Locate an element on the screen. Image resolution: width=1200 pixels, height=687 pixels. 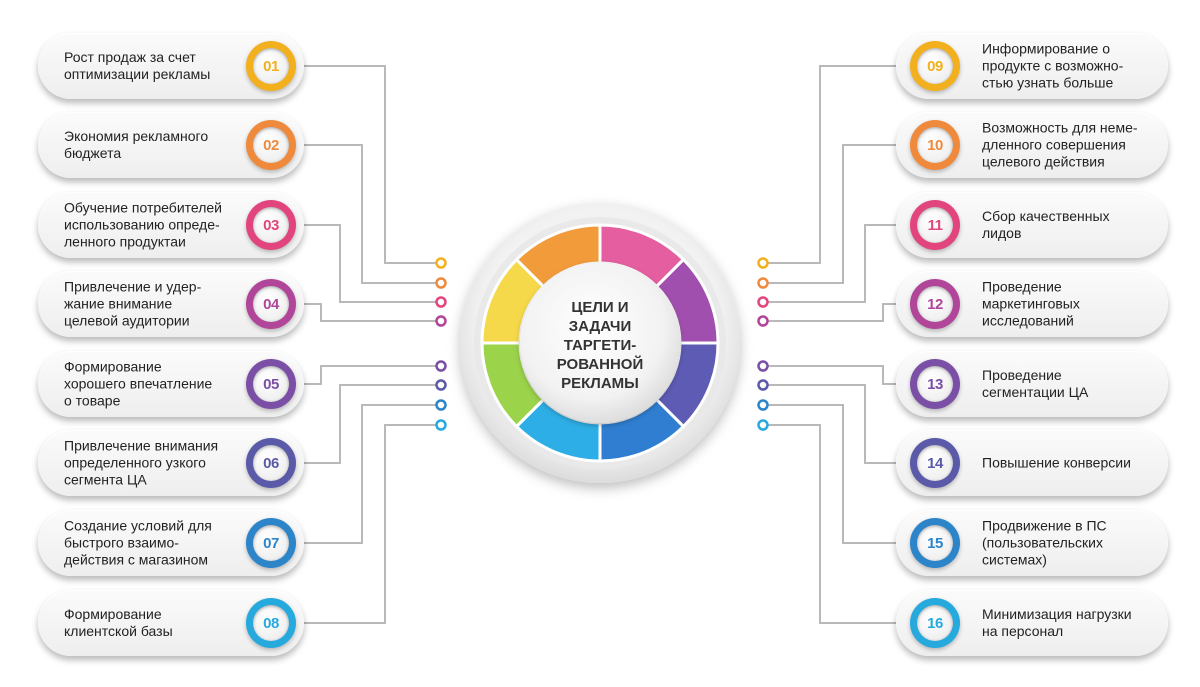
goal-label-line: жание внимание is located at coordinates (118, 303).